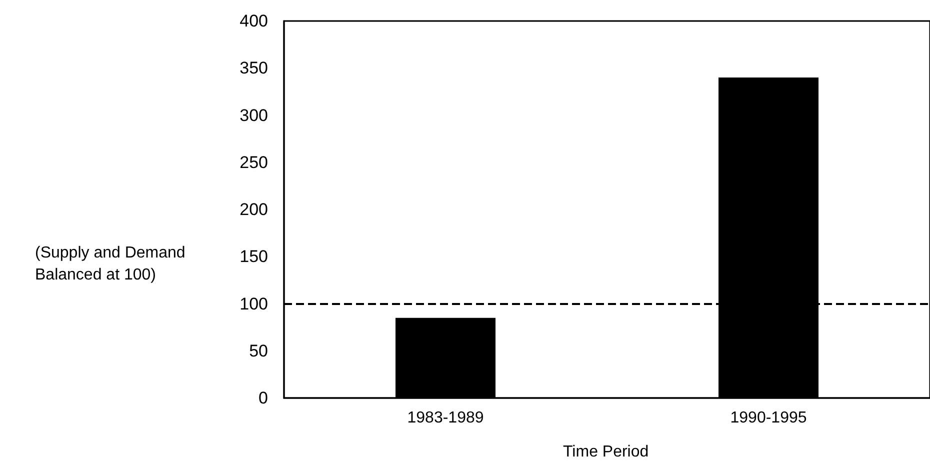 The width and height of the screenshot is (930, 474). What do you see at coordinates (112, 264) in the screenshot?
I see `y-axis-title: (Supply and Demand Balanced at 100)` at bounding box center [112, 264].